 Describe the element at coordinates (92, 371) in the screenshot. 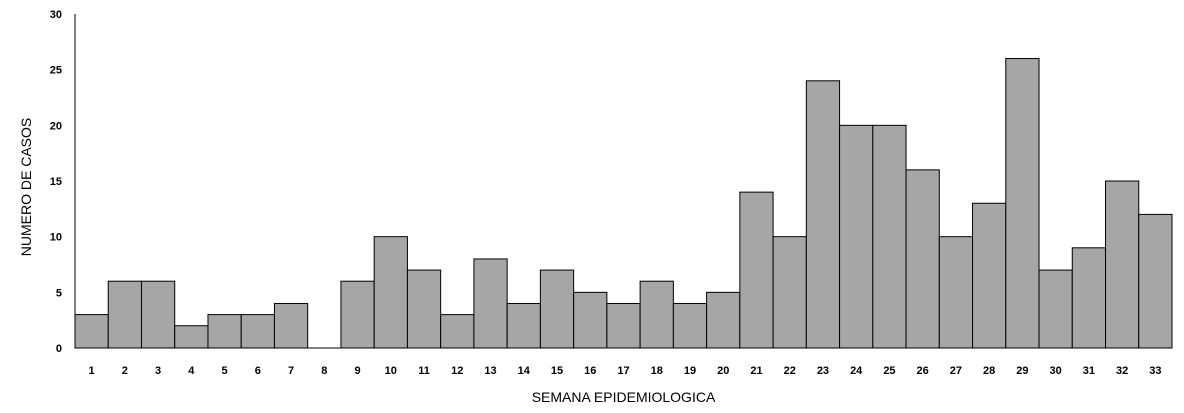

I see `x-tick-label: 1` at that location.